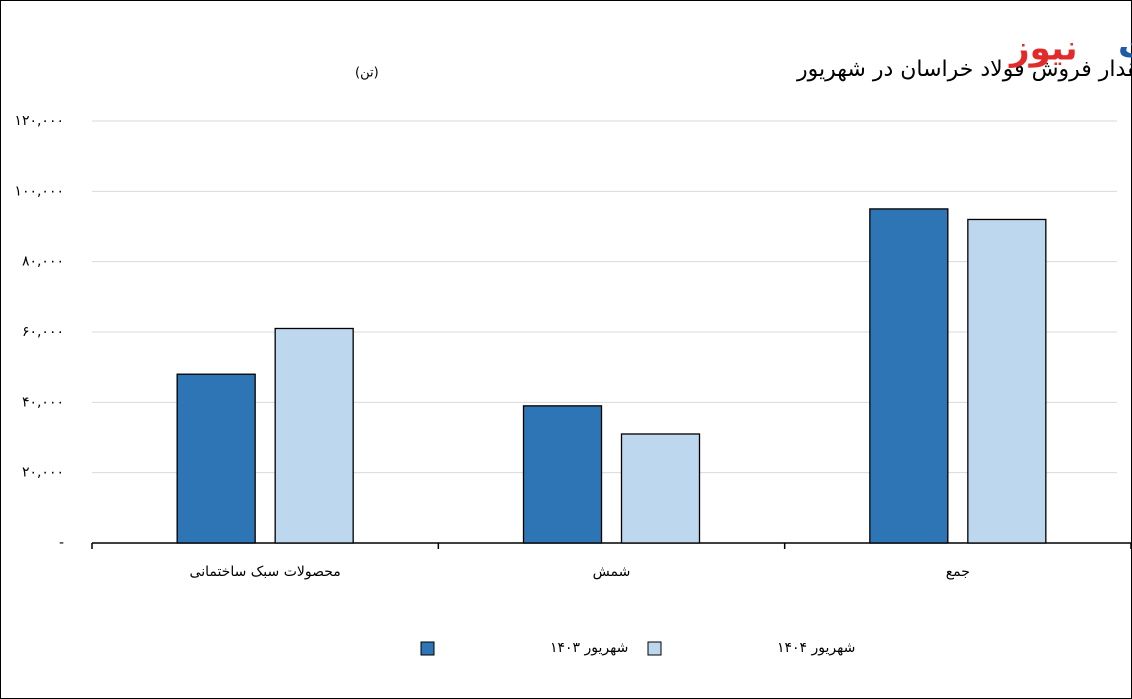  Describe the element at coordinates (612, 572) in the screenshot. I see `x-tick-label: شمش` at that location.